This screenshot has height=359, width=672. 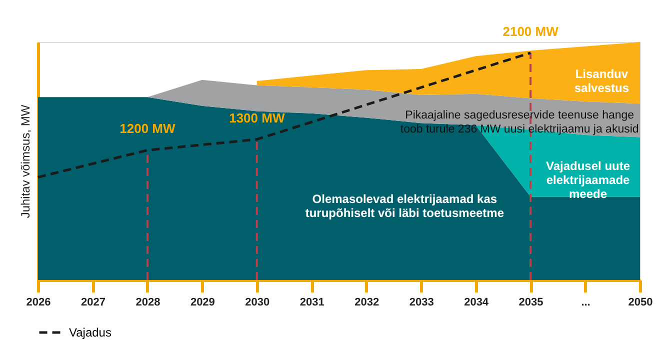 I want to click on x-tick-label: 2035, so click(x=531, y=302).